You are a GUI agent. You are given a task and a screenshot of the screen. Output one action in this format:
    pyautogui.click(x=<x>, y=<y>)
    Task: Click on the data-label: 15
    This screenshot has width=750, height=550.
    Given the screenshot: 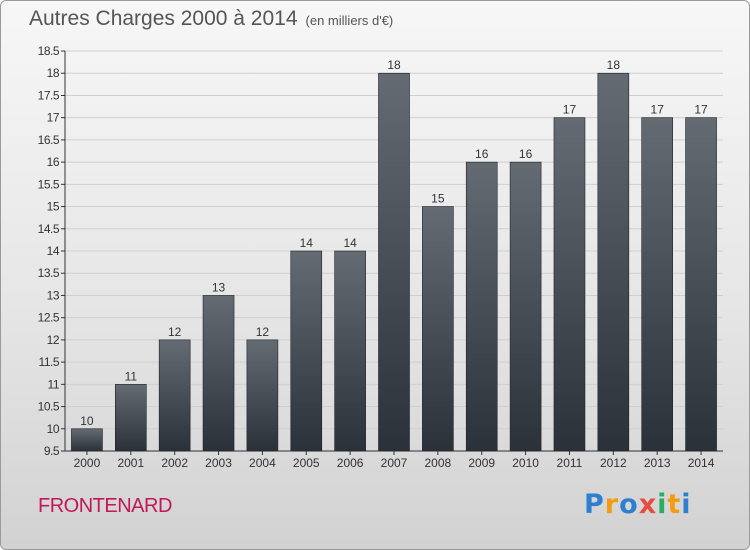 What is the action you would take?
    pyautogui.click(x=438, y=199)
    